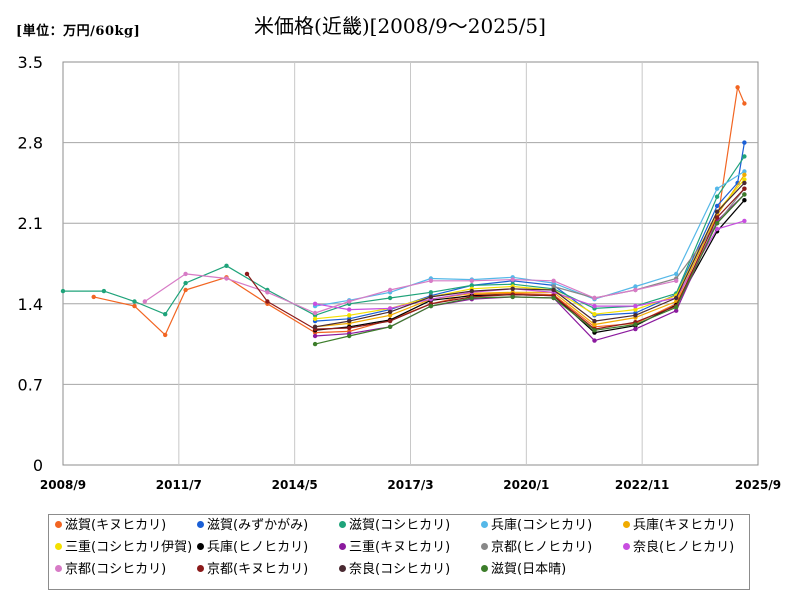  Describe the element at coordinates (38, 465) in the screenshot. I see `y-tick-label: 0` at that location.